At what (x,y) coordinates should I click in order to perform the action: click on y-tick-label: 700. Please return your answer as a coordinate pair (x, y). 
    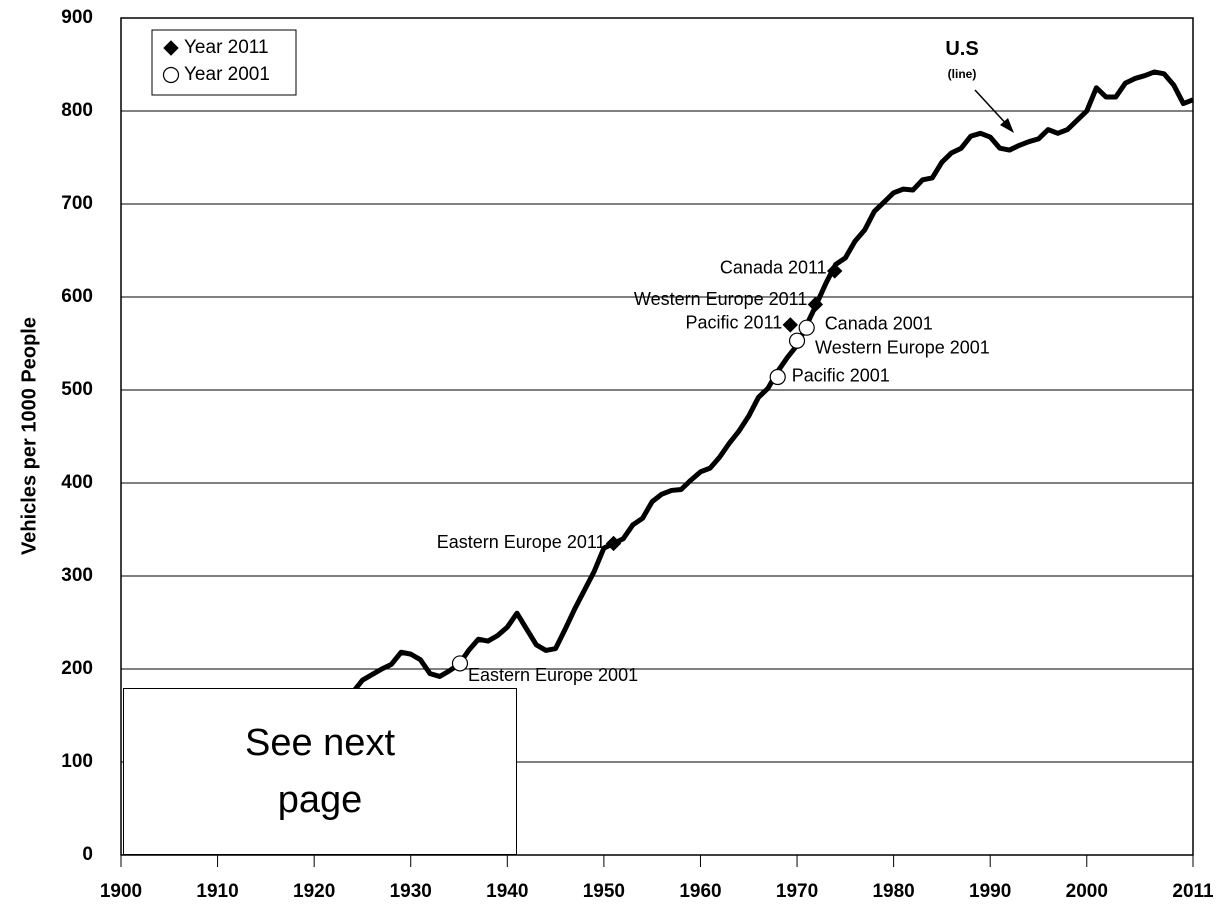
    Looking at the image, I should click on (77, 203).